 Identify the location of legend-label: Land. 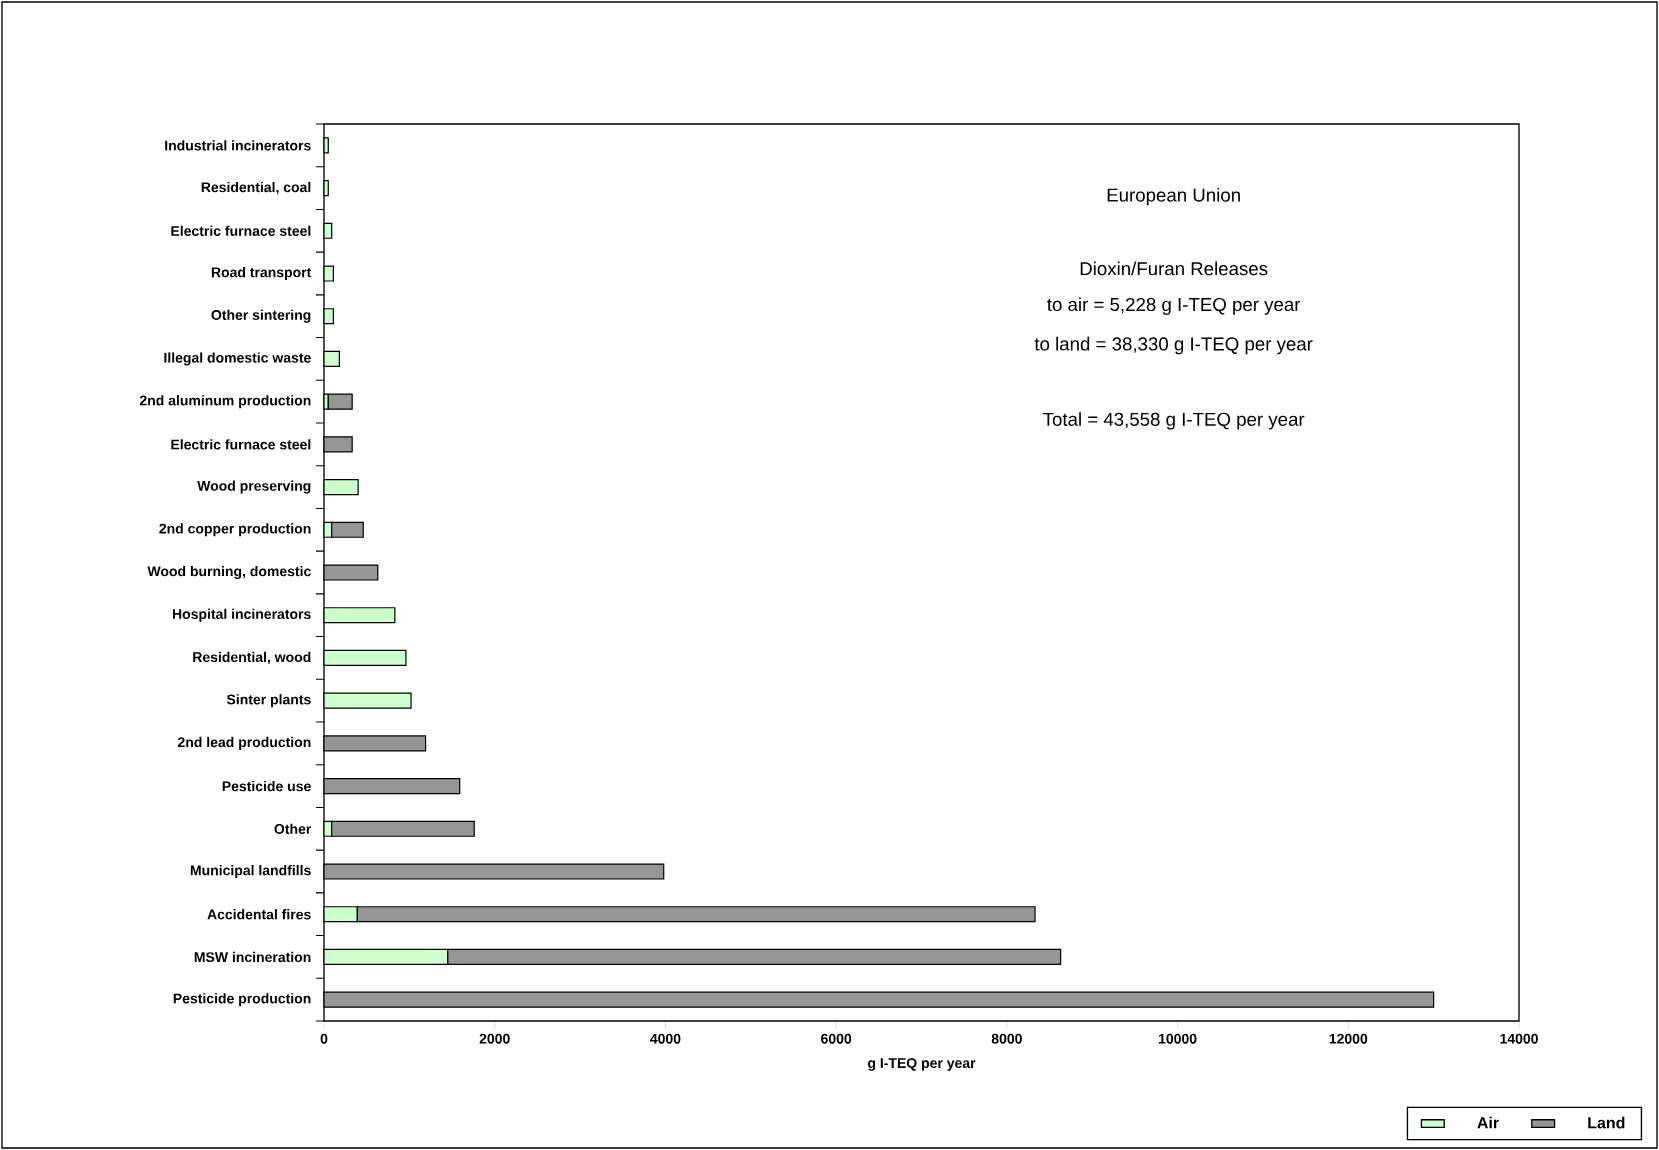
(1606, 1122).